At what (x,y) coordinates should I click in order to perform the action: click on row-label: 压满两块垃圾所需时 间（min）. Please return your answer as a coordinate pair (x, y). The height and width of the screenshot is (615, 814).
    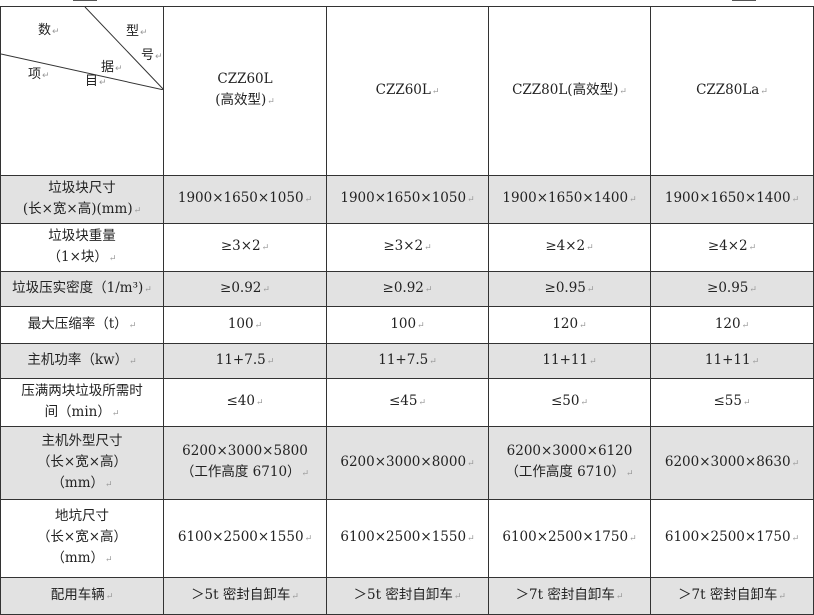
    Looking at the image, I should click on (82, 402).